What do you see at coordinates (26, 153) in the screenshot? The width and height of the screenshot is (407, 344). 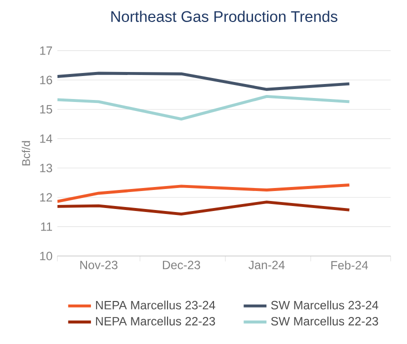 I see `y-axis-title: Bcf/d` at bounding box center [26, 153].